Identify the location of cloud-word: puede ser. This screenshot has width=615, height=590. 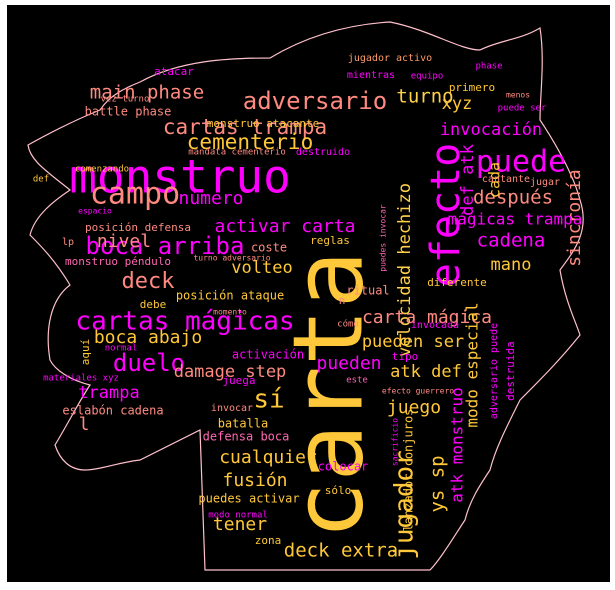
(522, 109).